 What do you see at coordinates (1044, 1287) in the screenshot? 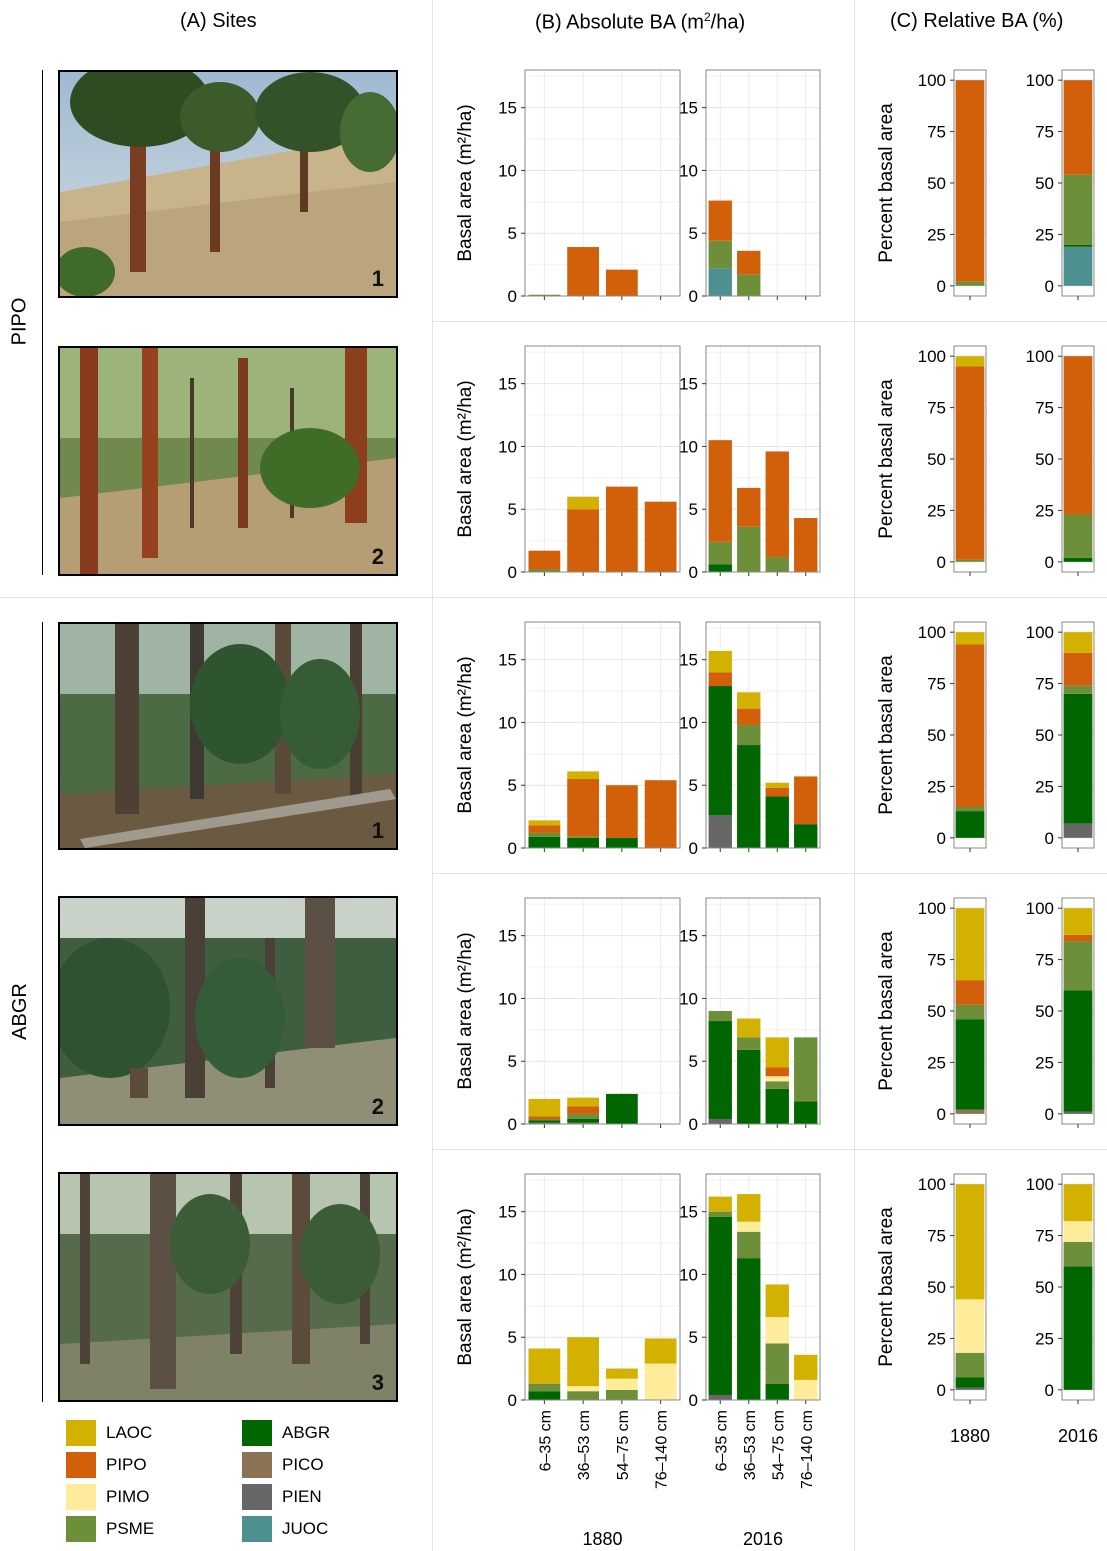
I see `y-tick-label: 50` at bounding box center [1044, 1287].